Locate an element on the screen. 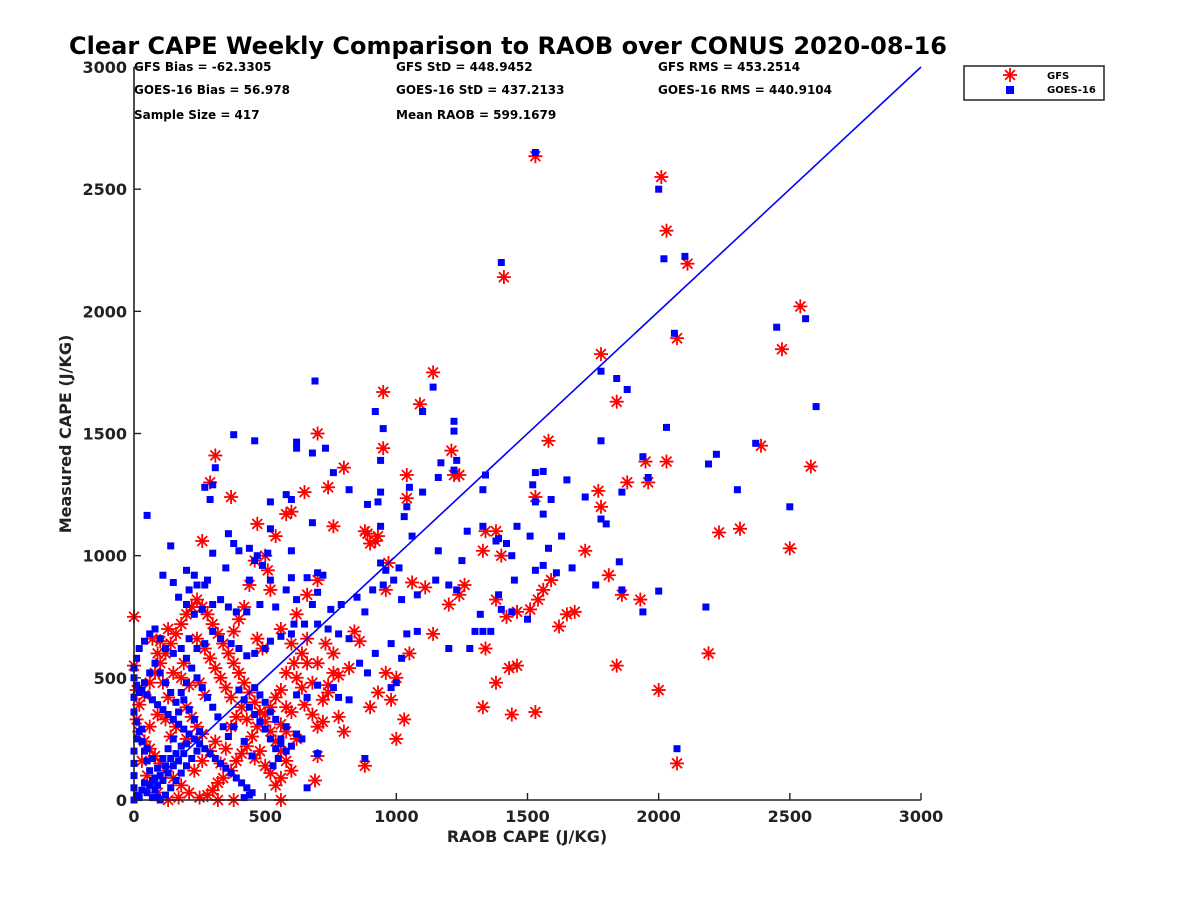 Image resolution: width=1200 pixels, height=900 pixels. stat-gfs-bias: GFS Bias = -62.3305 is located at coordinates (202, 67).